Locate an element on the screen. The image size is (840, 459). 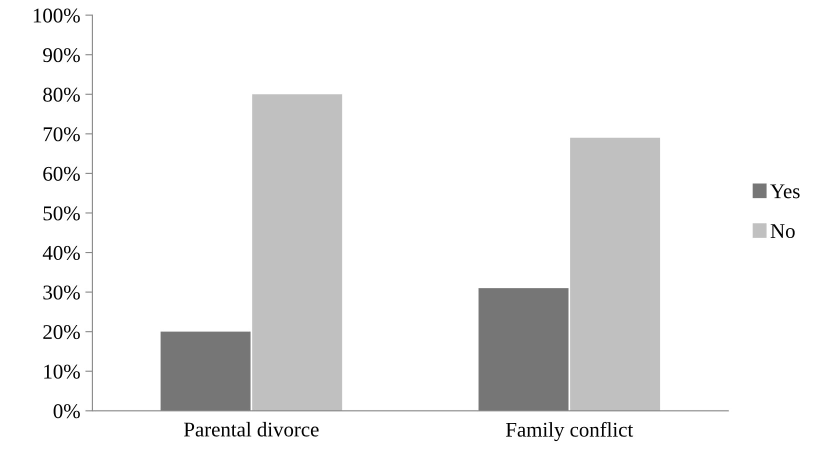
y-tick-label: 30% is located at coordinates (61, 292).